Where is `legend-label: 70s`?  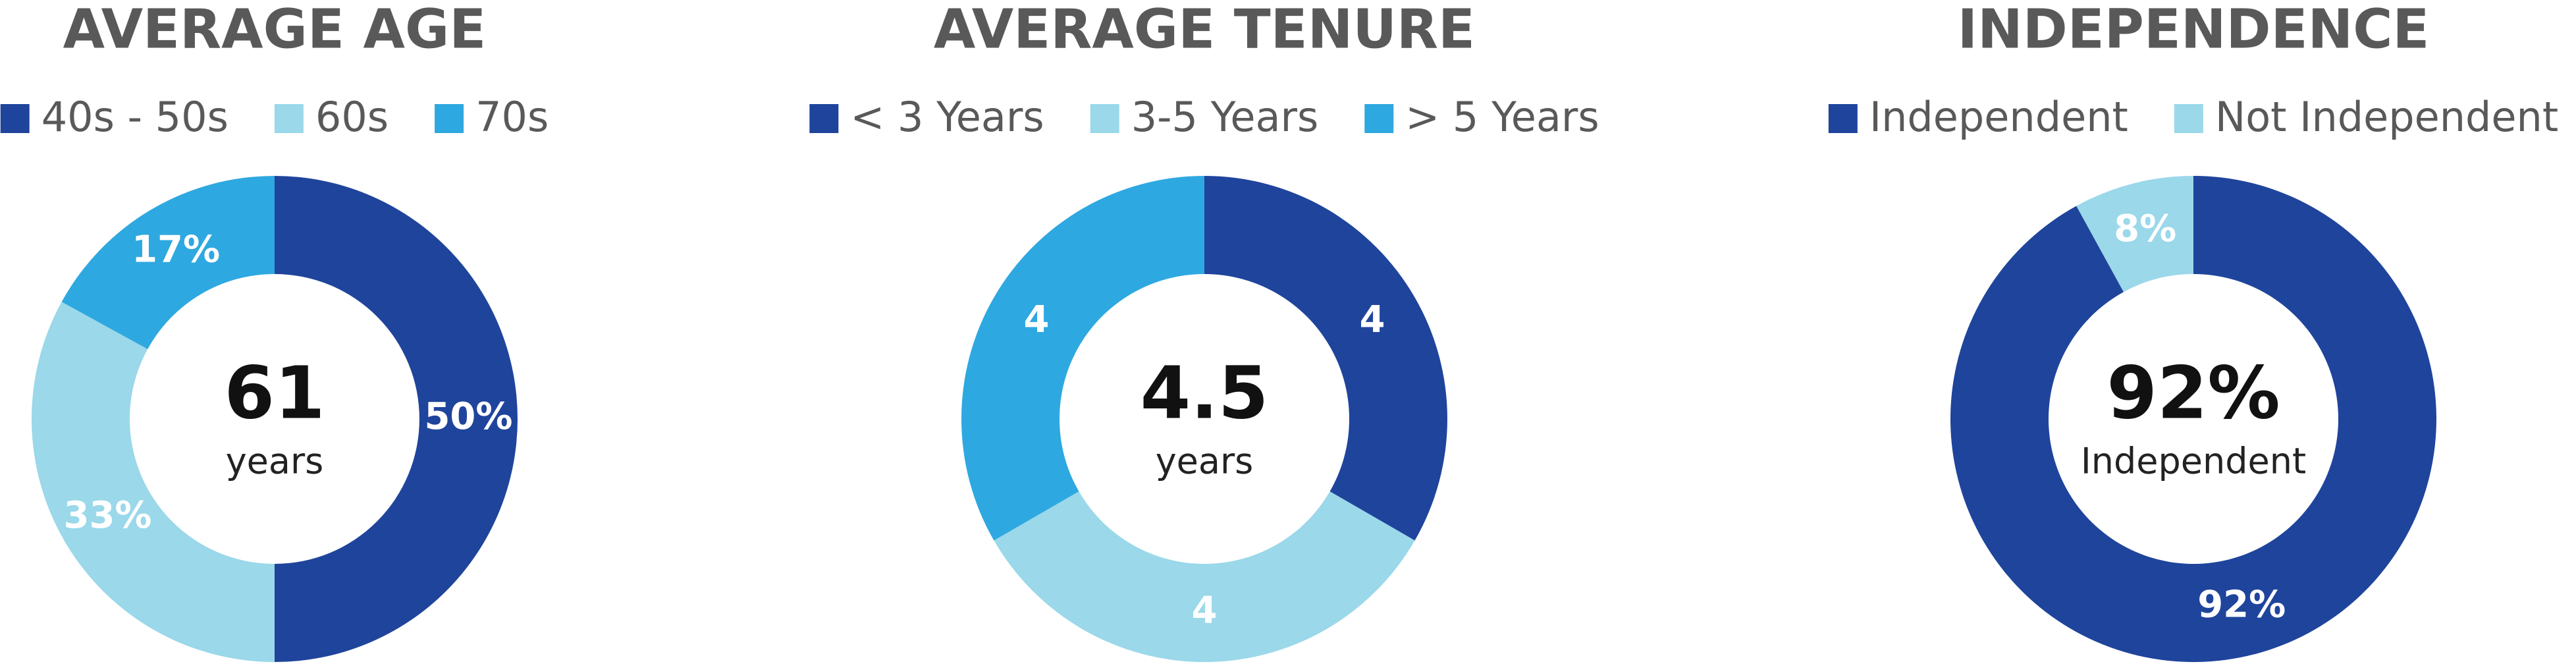
legend-label: 70s is located at coordinates (512, 117).